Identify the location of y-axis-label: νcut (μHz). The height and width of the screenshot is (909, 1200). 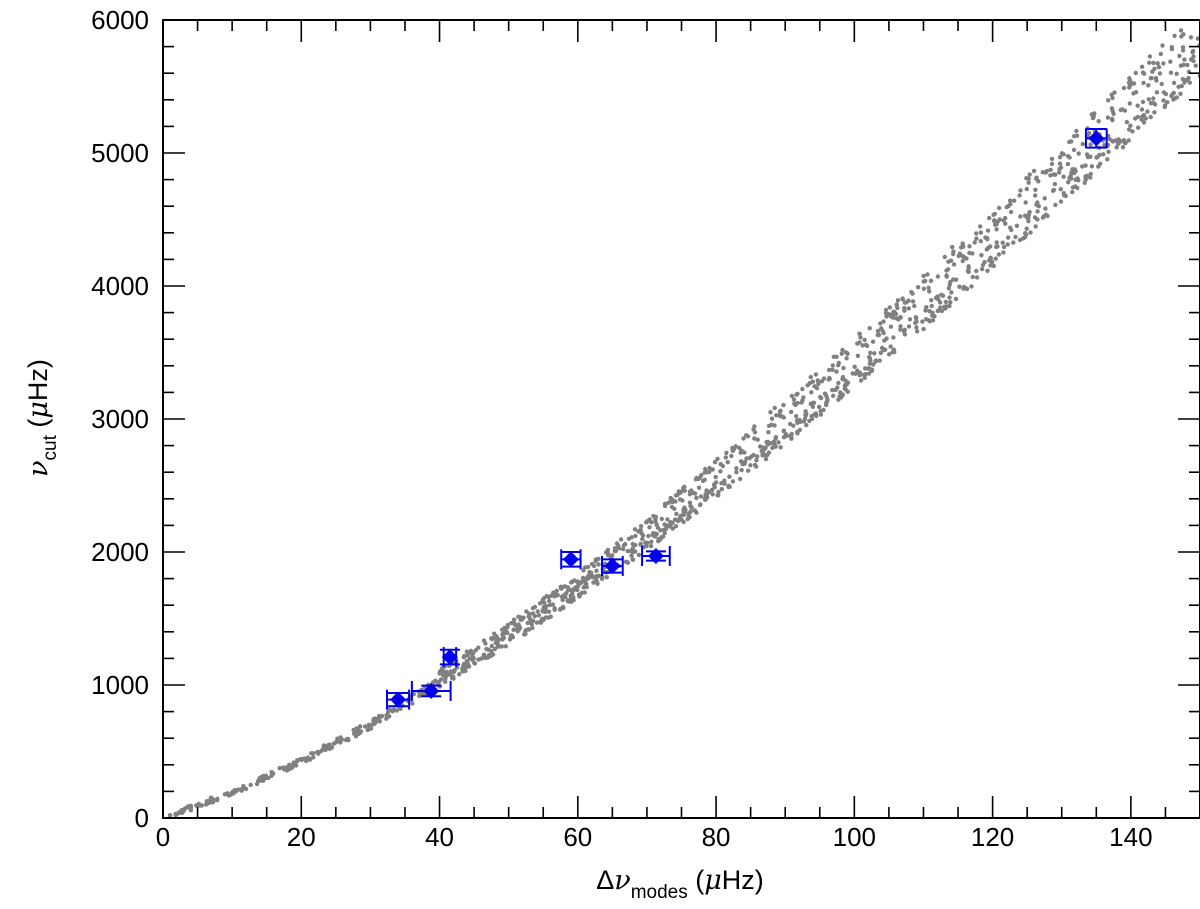
(42, 418).